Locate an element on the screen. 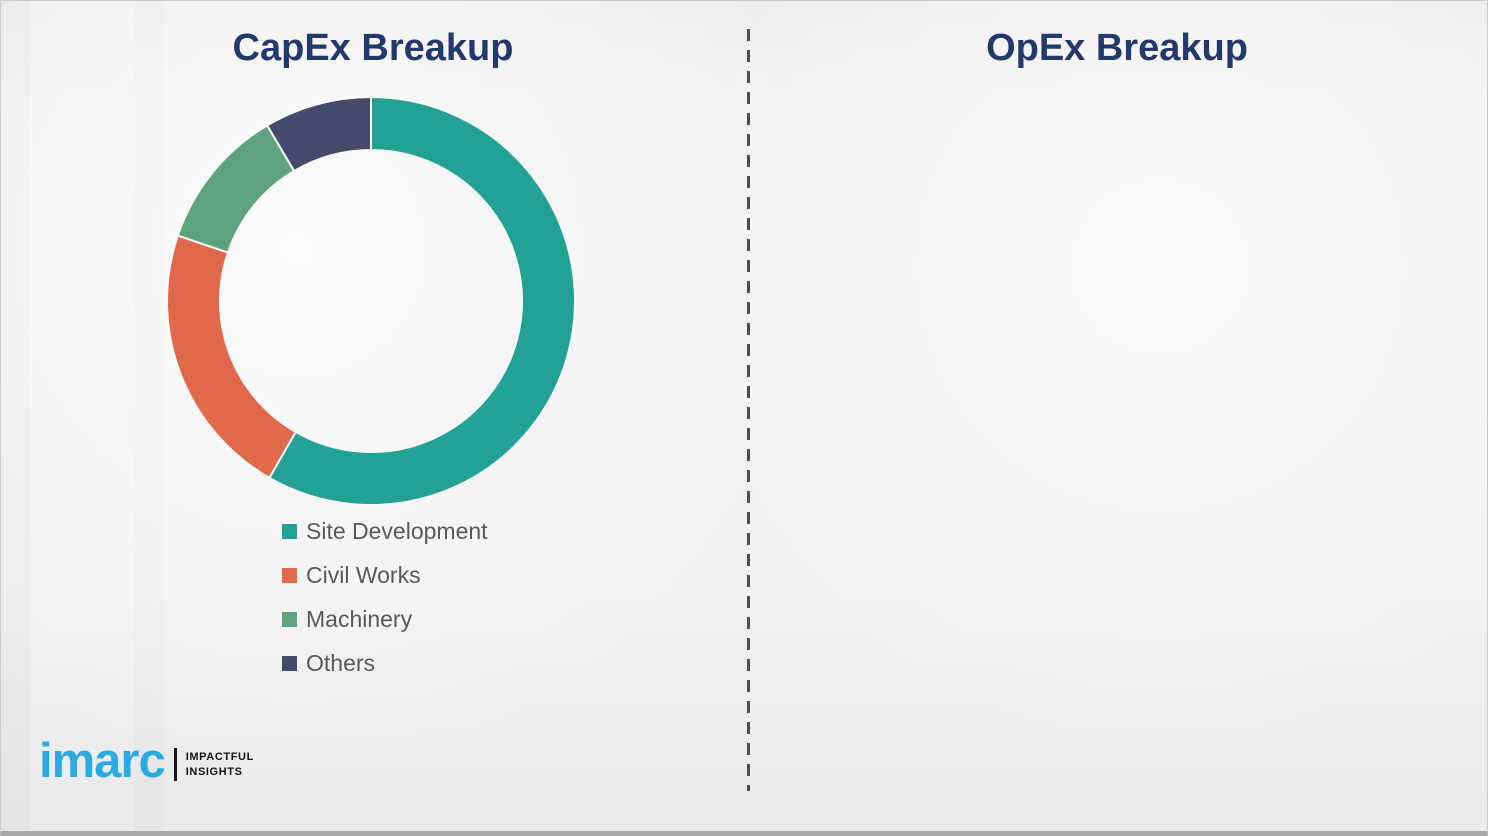  donut-segment-civil-works is located at coordinates (232, 357).